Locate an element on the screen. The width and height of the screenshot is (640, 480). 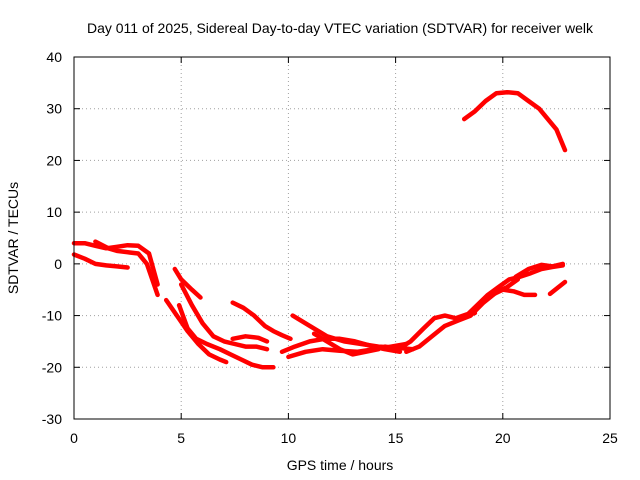
x-tick-label: 15 is located at coordinates (396, 438).